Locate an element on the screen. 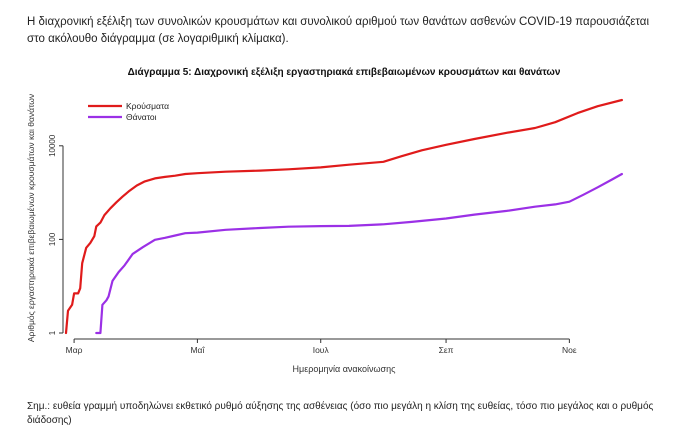 The width and height of the screenshot is (688, 435). y-tick-label: 1 is located at coordinates (52, 332).